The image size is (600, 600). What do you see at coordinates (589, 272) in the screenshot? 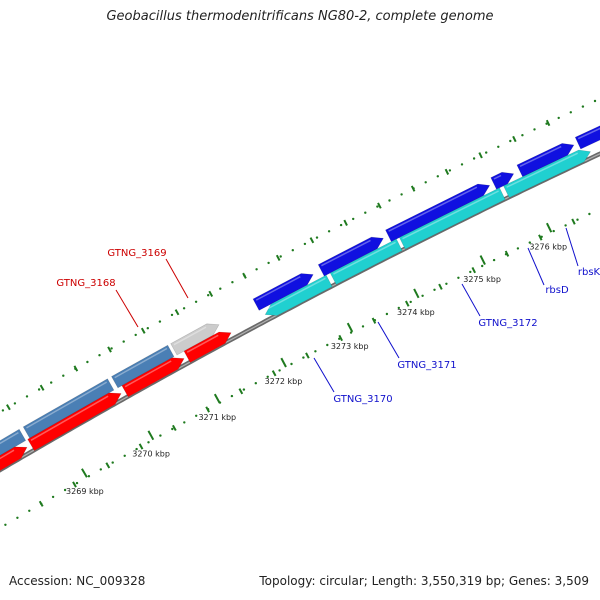
I see `gene-label: rbsK` at bounding box center [589, 272].